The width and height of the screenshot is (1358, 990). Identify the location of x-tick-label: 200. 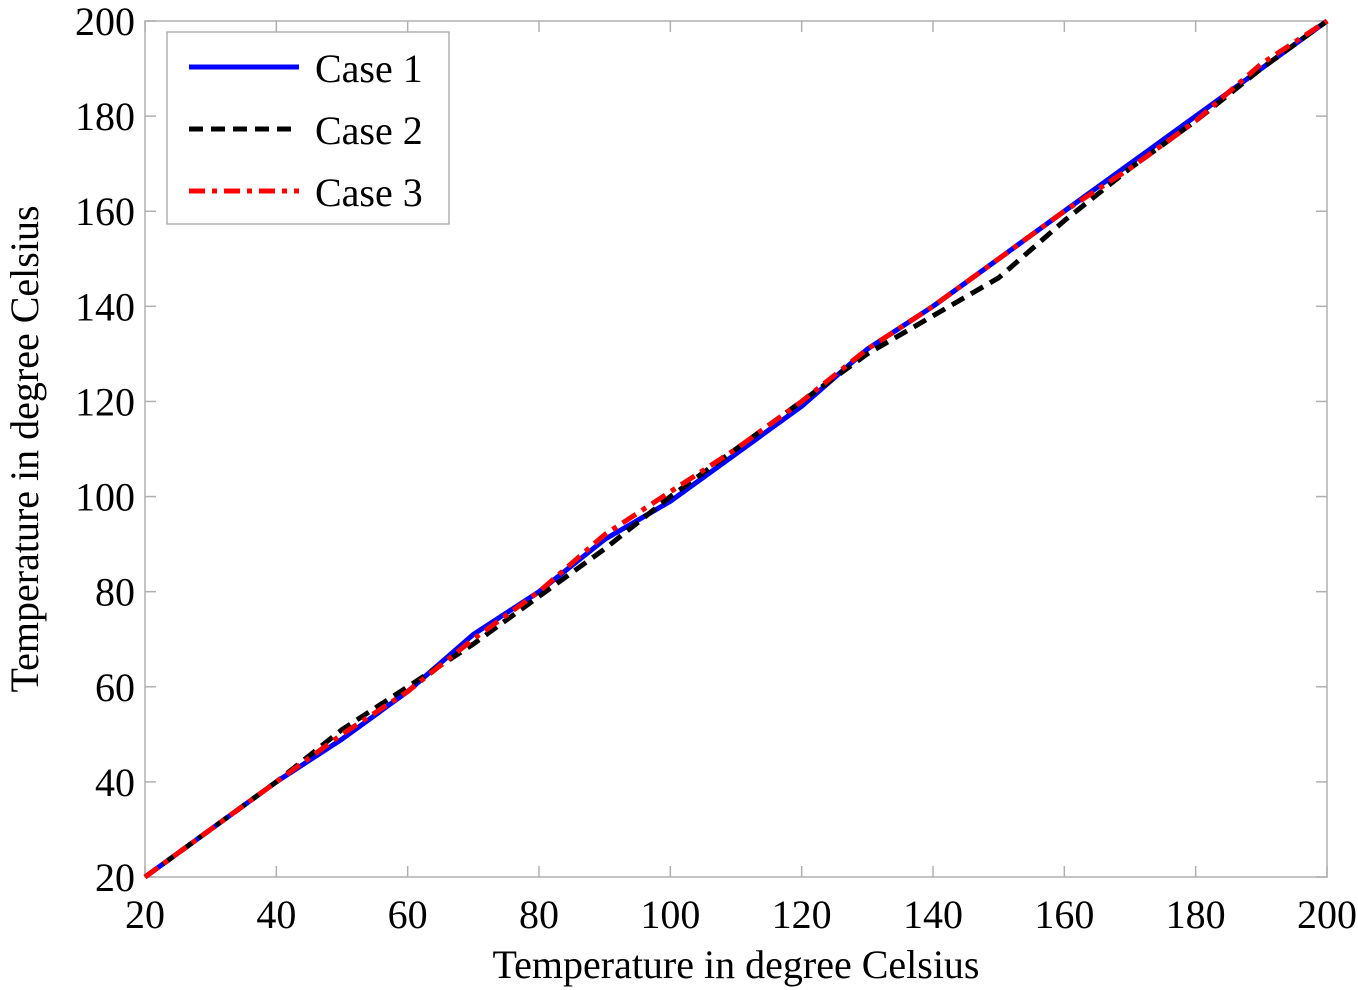
(1327, 914).